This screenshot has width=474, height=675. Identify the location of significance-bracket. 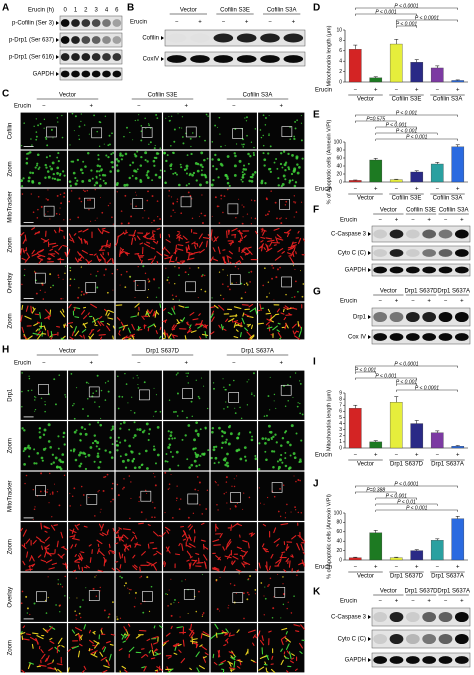
(376, 492).